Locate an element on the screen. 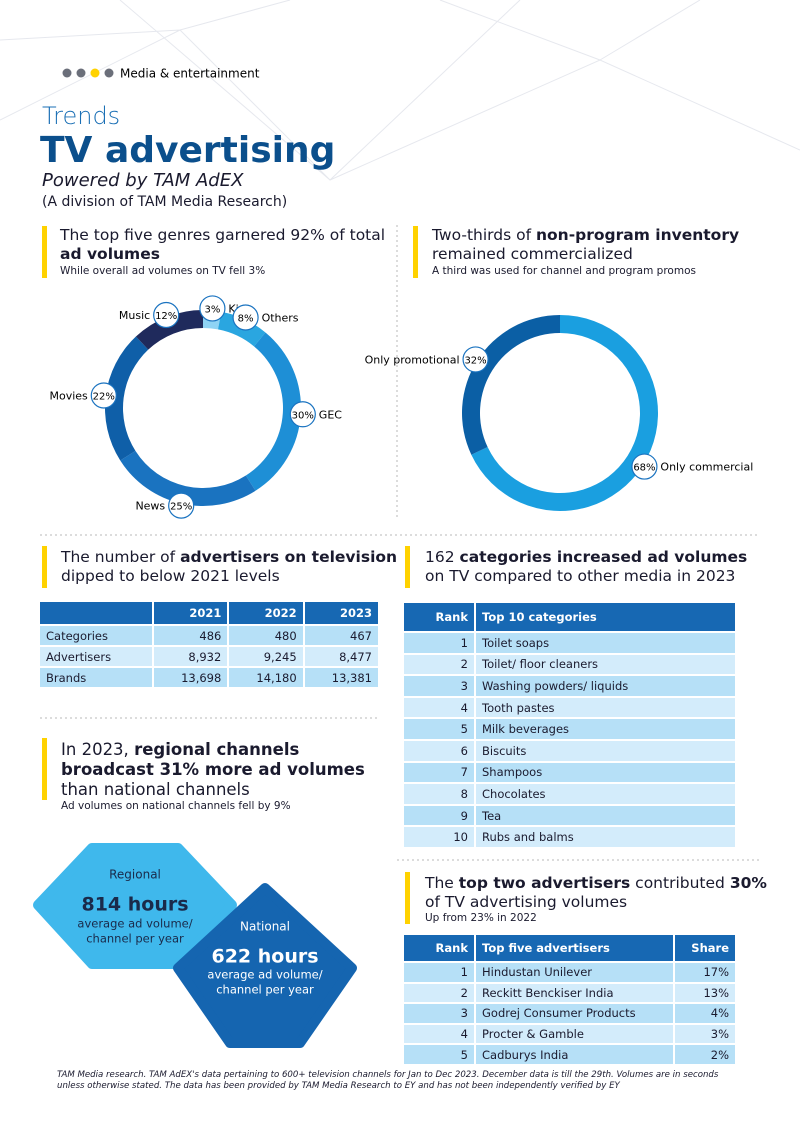 The height and width of the screenshot is (1131, 800). header-row: Rank Top 10 categories is located at coordinates (569, 617).